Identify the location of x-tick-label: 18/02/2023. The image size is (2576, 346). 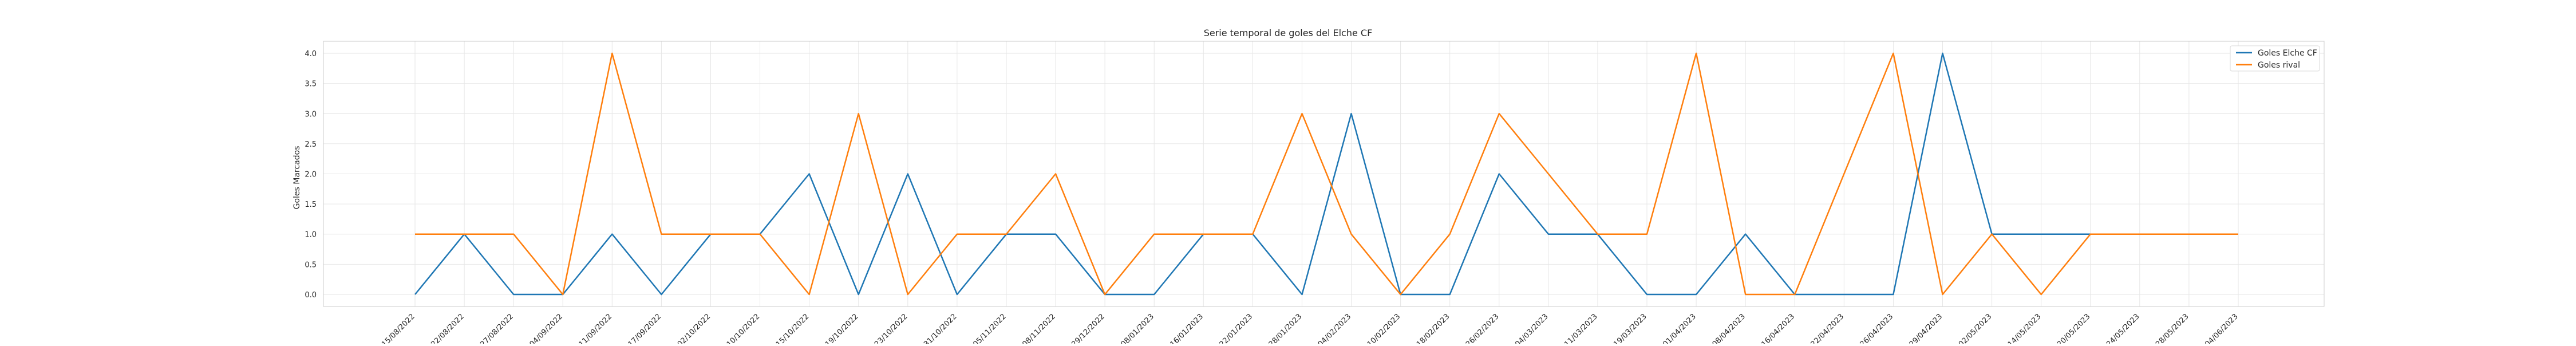
(1433, 328).